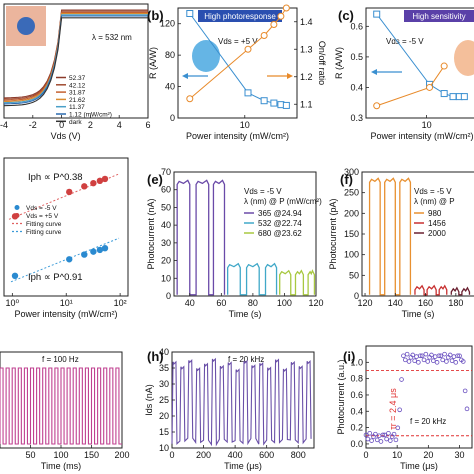  What do you see at coordinates (190, 303) in the screenshot?
I see `x-tick-label-0: 40` at bounding box center [190, 303].